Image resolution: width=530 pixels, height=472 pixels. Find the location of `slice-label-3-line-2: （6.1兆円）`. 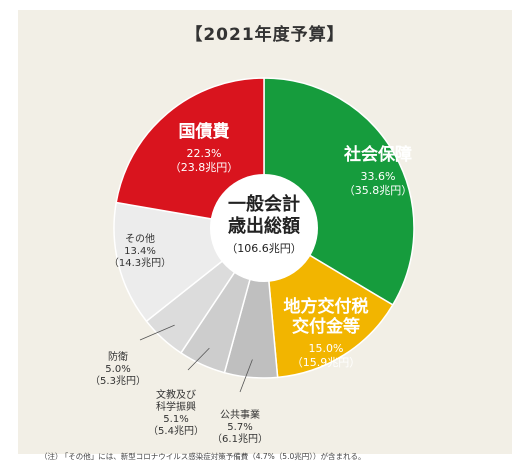

slice-label-3-line-2: （6.1兆円） is located at coordinates (240, 439).